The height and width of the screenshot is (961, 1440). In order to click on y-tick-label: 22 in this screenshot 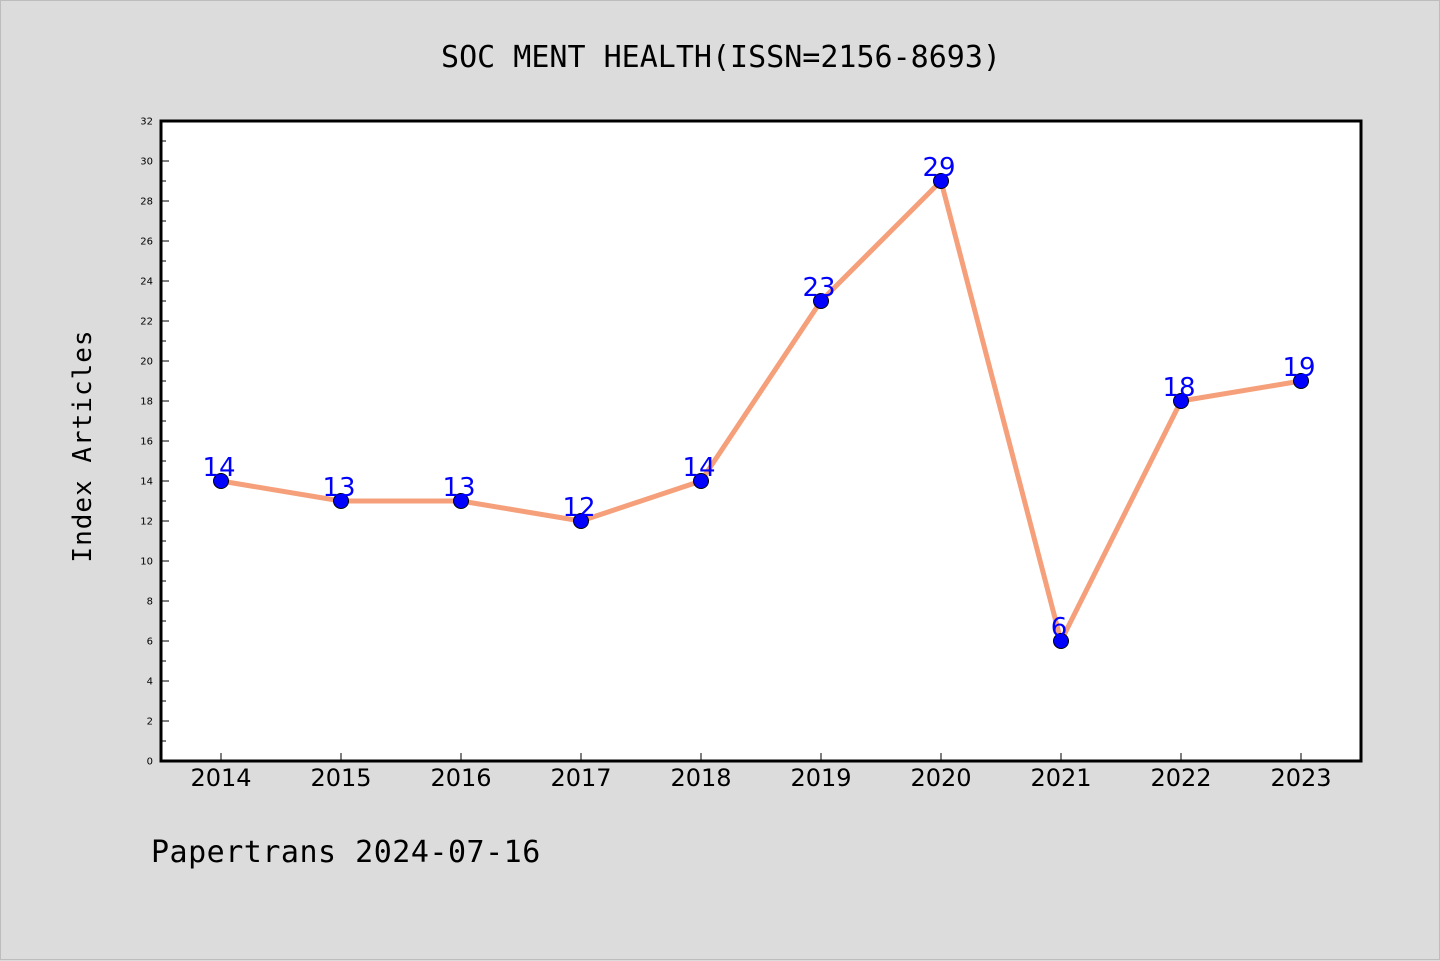, I will do `click(146, 322)`.